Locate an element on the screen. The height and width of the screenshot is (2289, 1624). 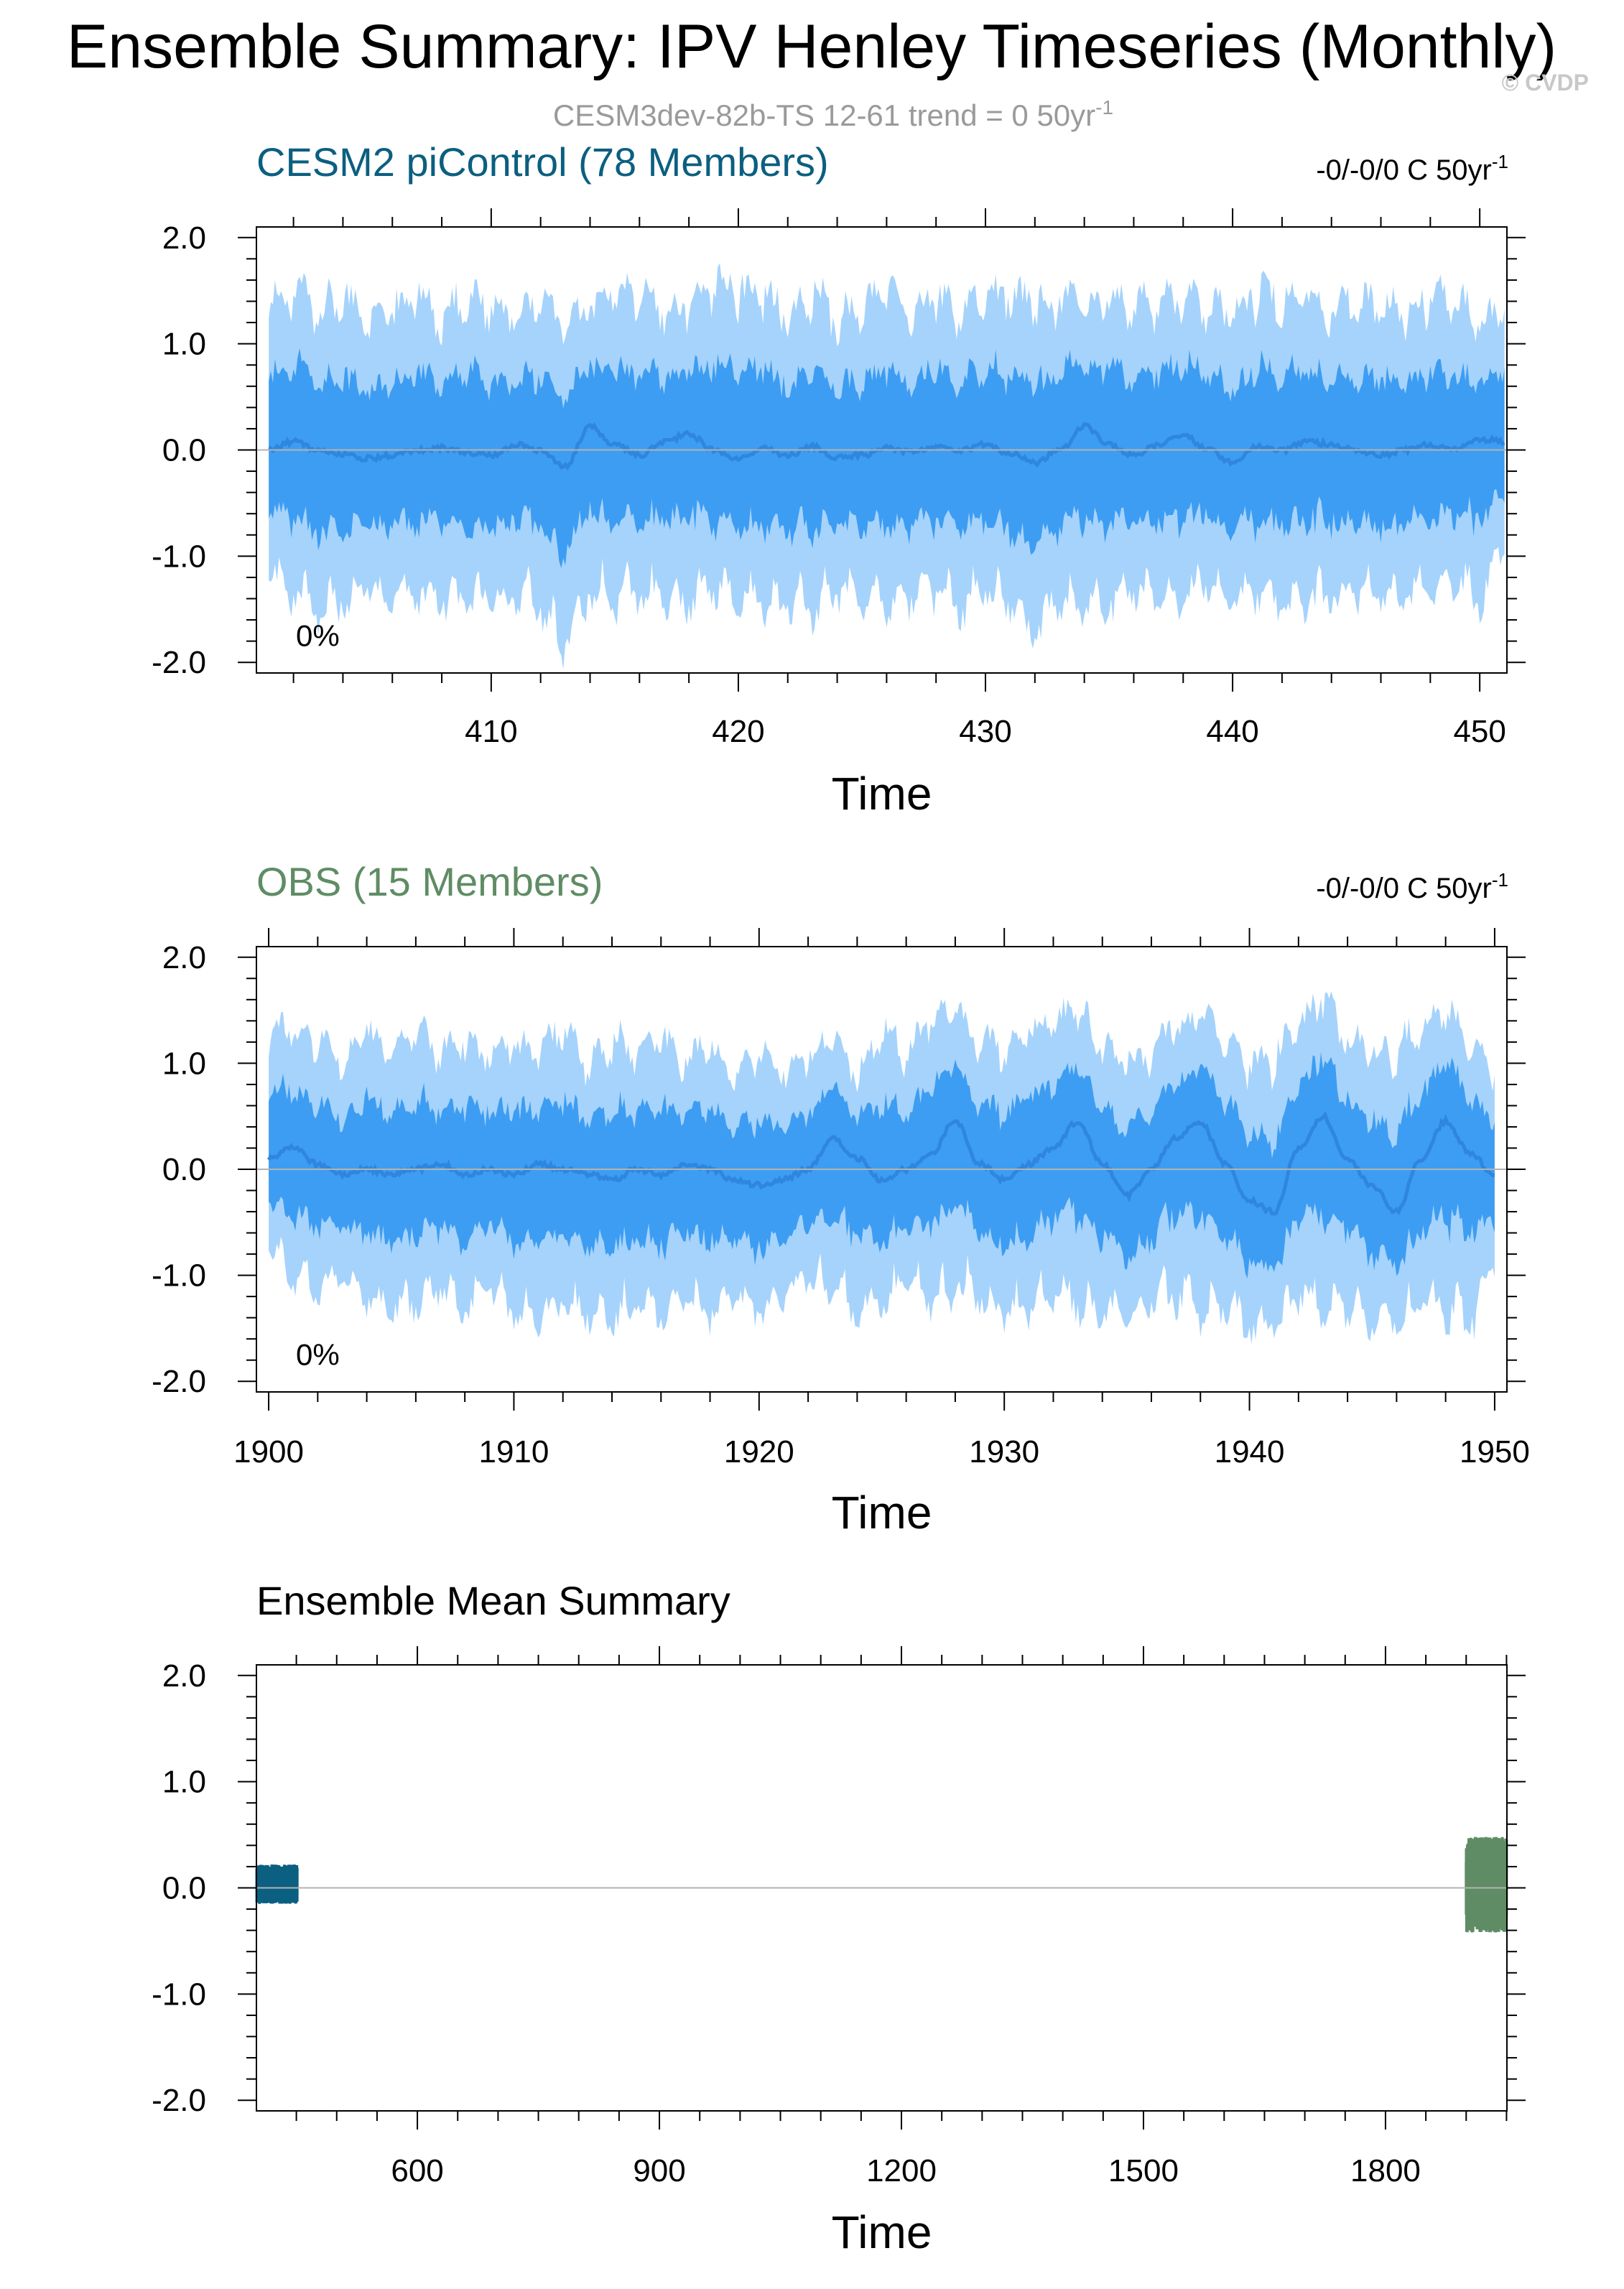
panel-title-ensemble-mean: Ensemble Mean Summary is located at coordinates (493, 1600).